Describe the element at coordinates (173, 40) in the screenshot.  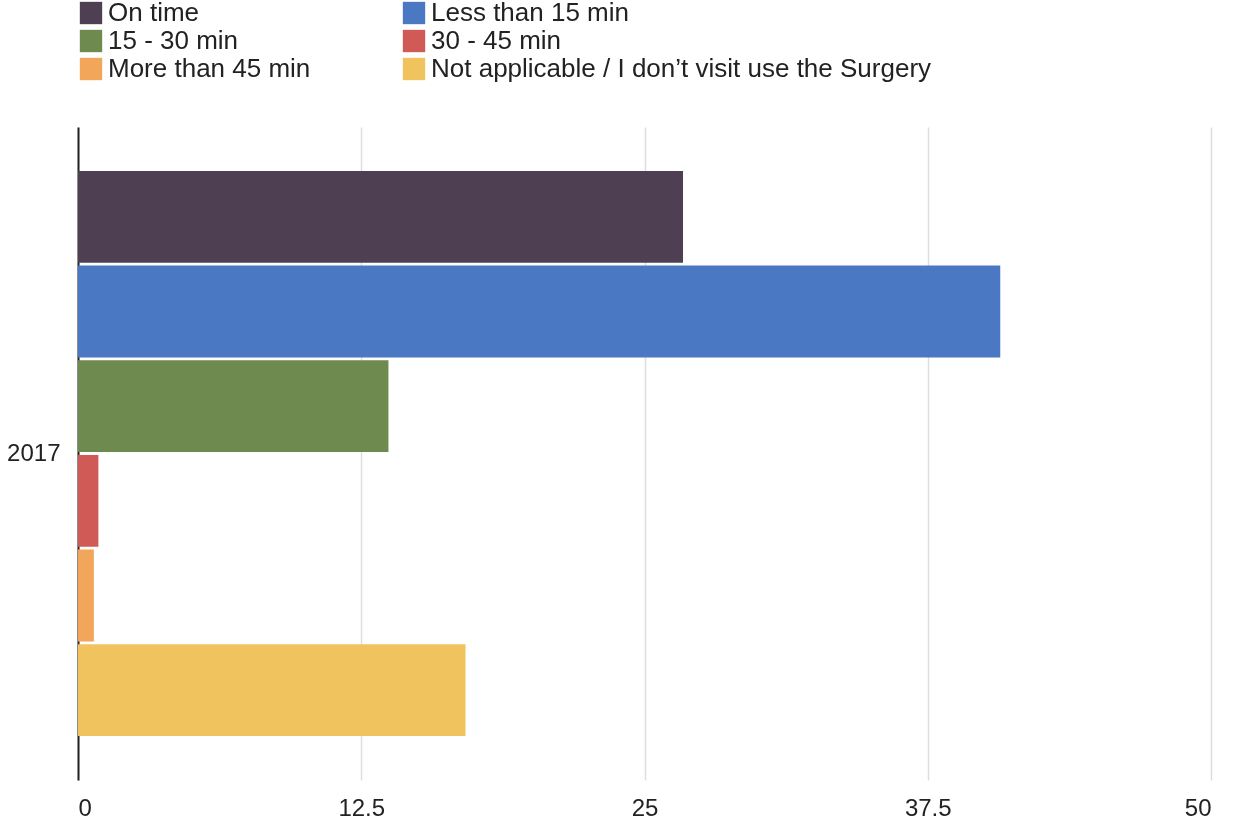
I see `legend-label: 15 - 30 min` at that location.